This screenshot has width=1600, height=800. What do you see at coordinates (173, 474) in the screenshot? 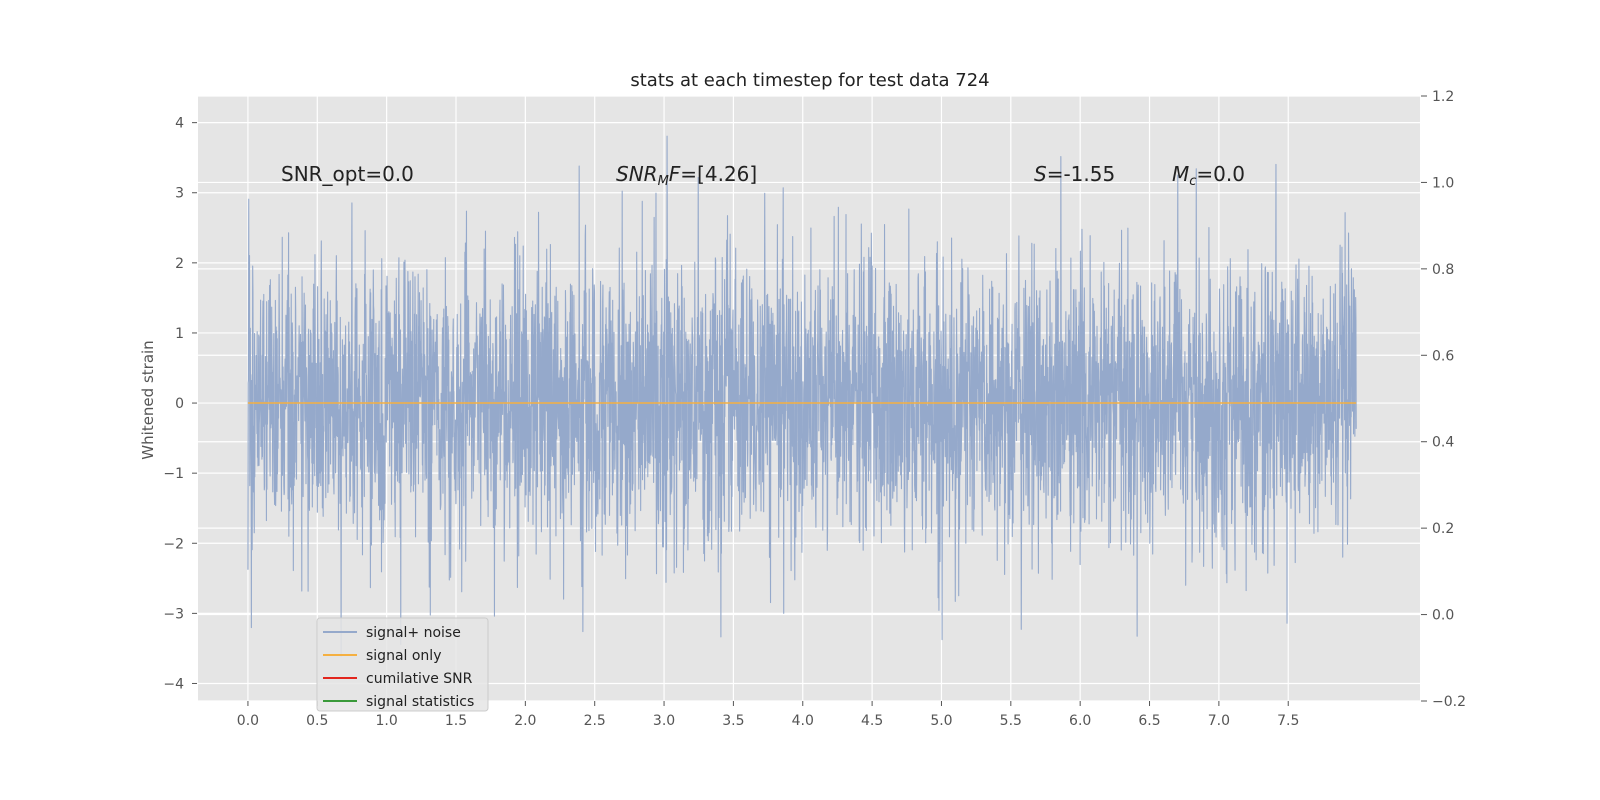
I see `y-tick-label-3: −1` at bounding box center [173, 474].